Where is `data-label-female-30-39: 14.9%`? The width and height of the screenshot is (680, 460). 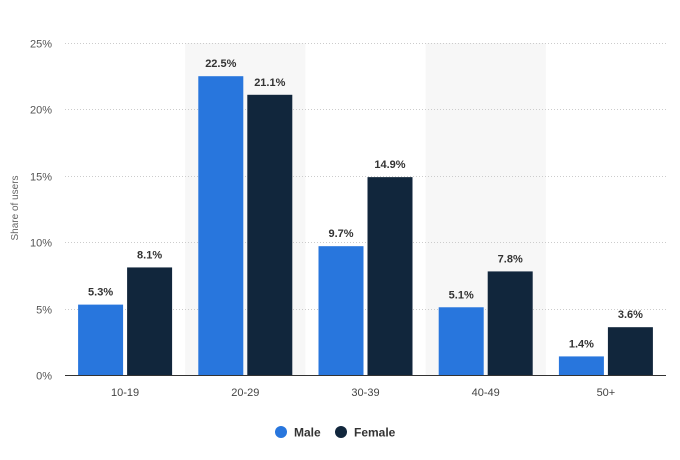
data-label-female-30-39: 14.9% is located at coordinates (389, 165).